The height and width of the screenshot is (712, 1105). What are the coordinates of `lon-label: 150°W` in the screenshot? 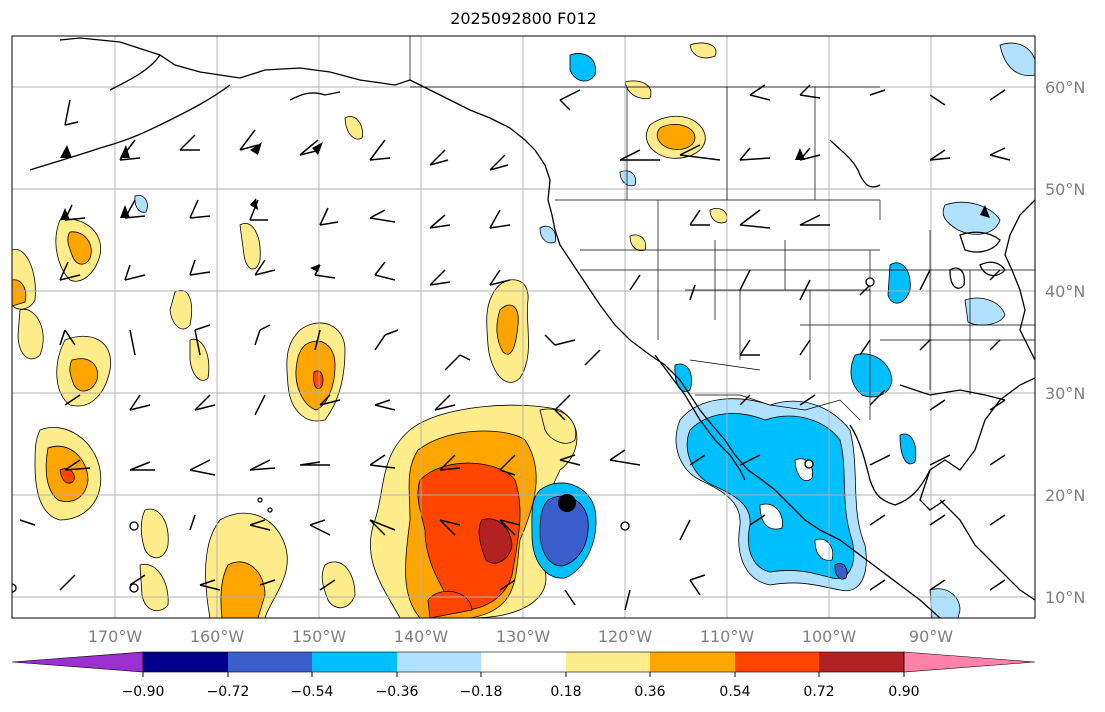 It's located at (319, 636).